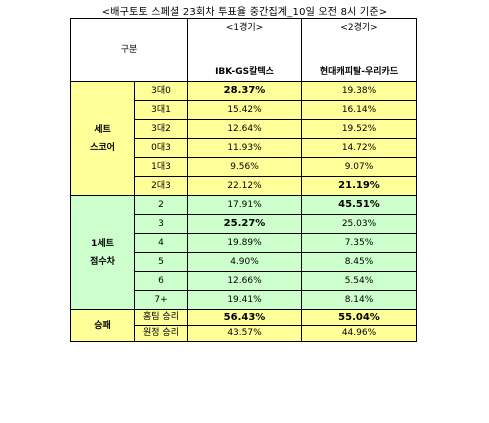 The height and width of the screenshot is (423, 489). Describe the element at coordinates (161, 224) in the screenshot. I see `row-label: 3` at that location.